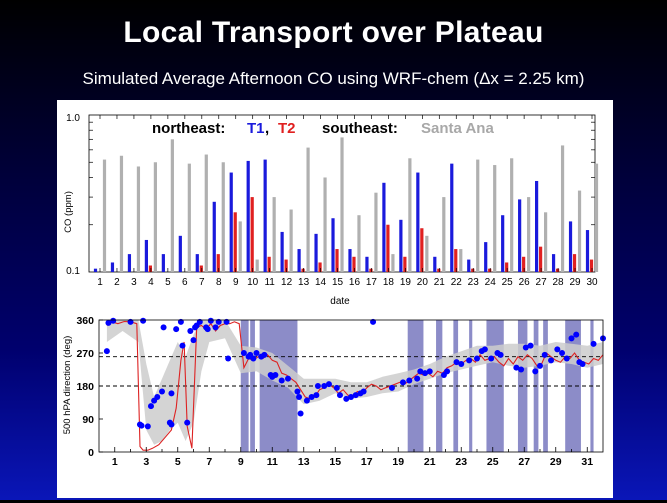 The image size is (667, 503). What do you see at coordinates (335, 462) in the screenshot?
I see `bottom-xtick-label: 15` at bounding box center [335, 462].